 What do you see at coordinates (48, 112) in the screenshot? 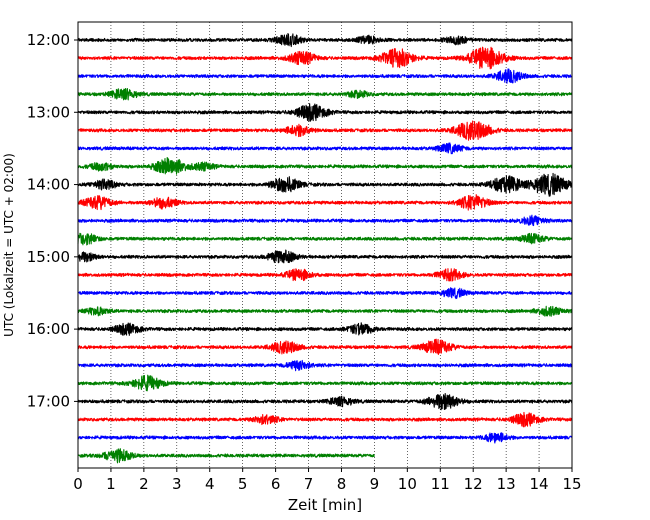
I see `y-tick-label: 13:00` at bounding box center [48, 112].